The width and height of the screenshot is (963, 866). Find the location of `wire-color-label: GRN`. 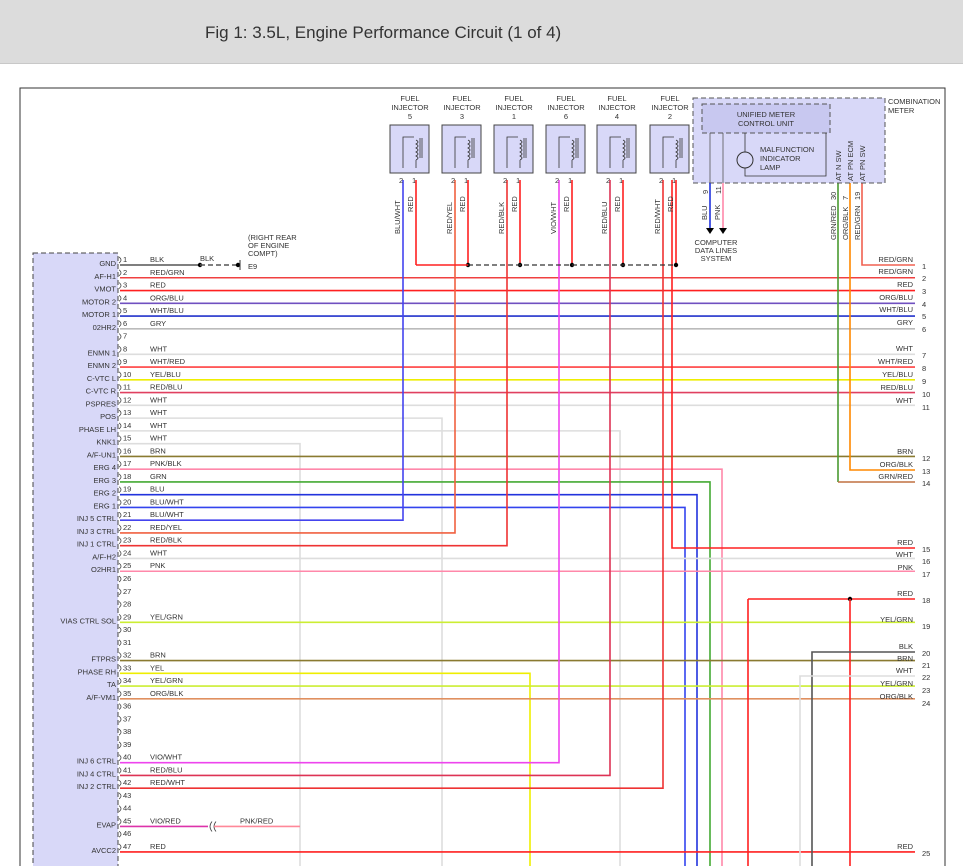

wire-color-label: GRN is located at coordinates (158, 476).